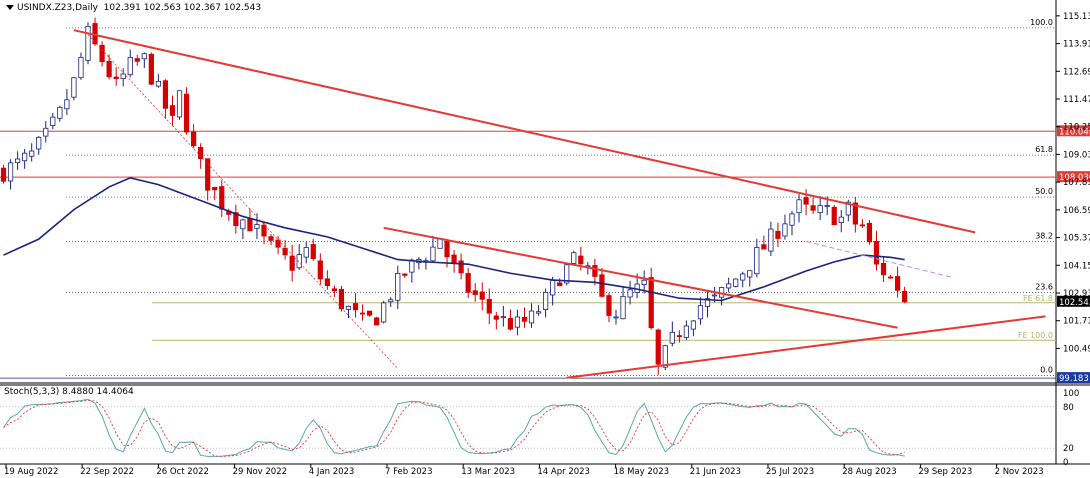  Describe the element at coordinates (640, 277) in the screenshot. I see `trendline` at that location.